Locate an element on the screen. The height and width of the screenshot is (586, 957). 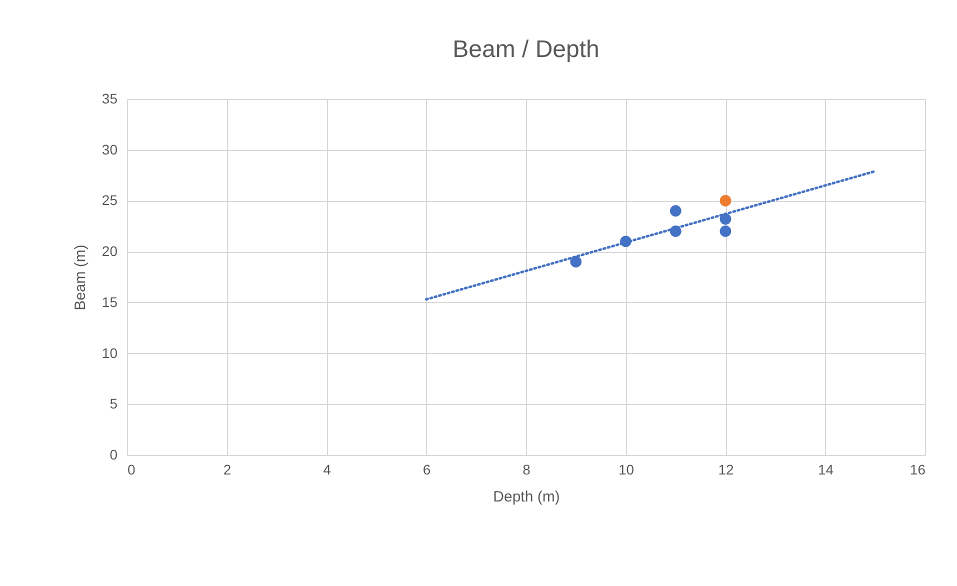
y-tick-label: 5 is located at coordinates (114, 404).